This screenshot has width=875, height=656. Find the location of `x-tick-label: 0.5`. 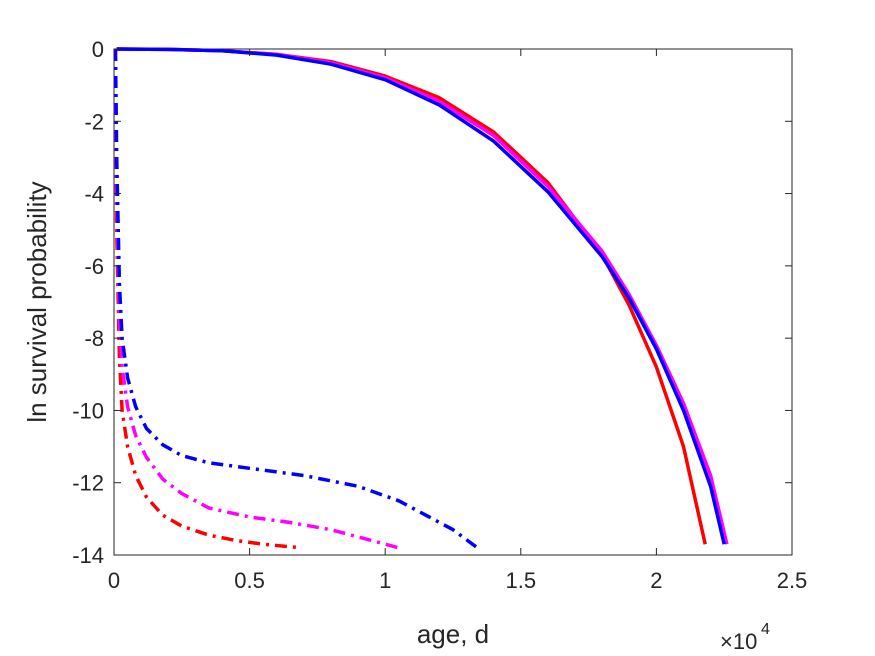

x-tick-label: 0.5 is located at coordinates (249, 580).